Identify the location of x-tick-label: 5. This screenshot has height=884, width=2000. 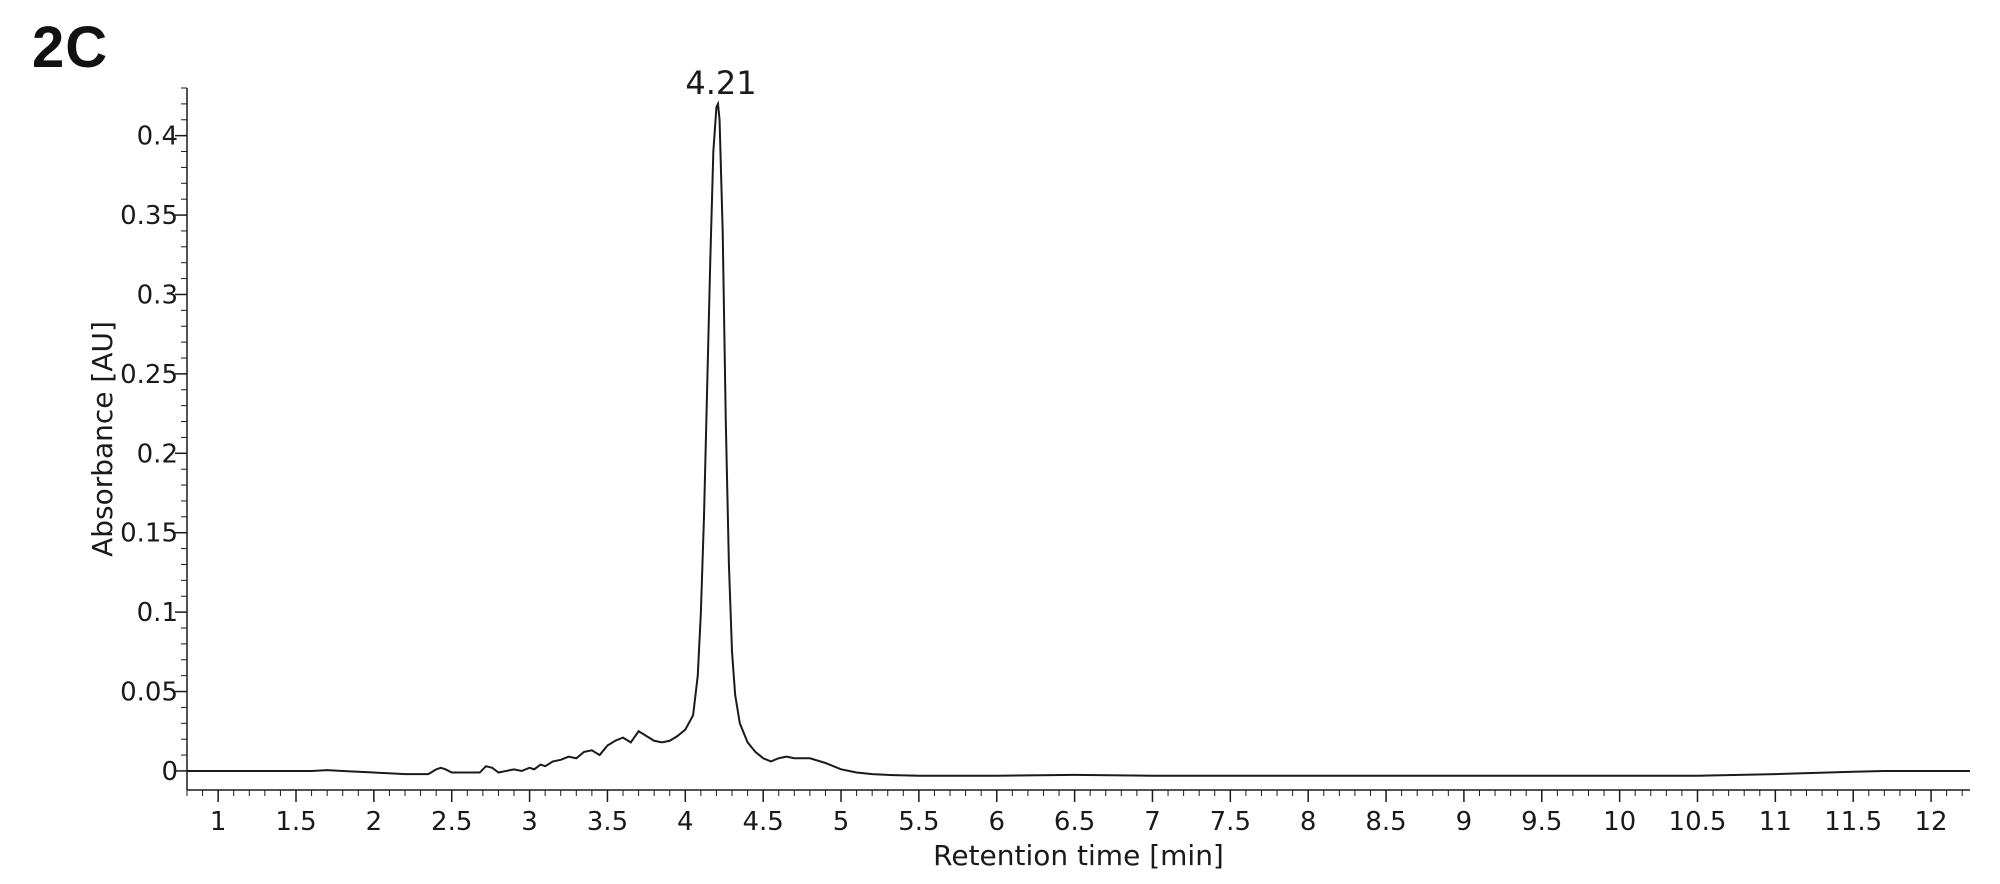
(841, 822).